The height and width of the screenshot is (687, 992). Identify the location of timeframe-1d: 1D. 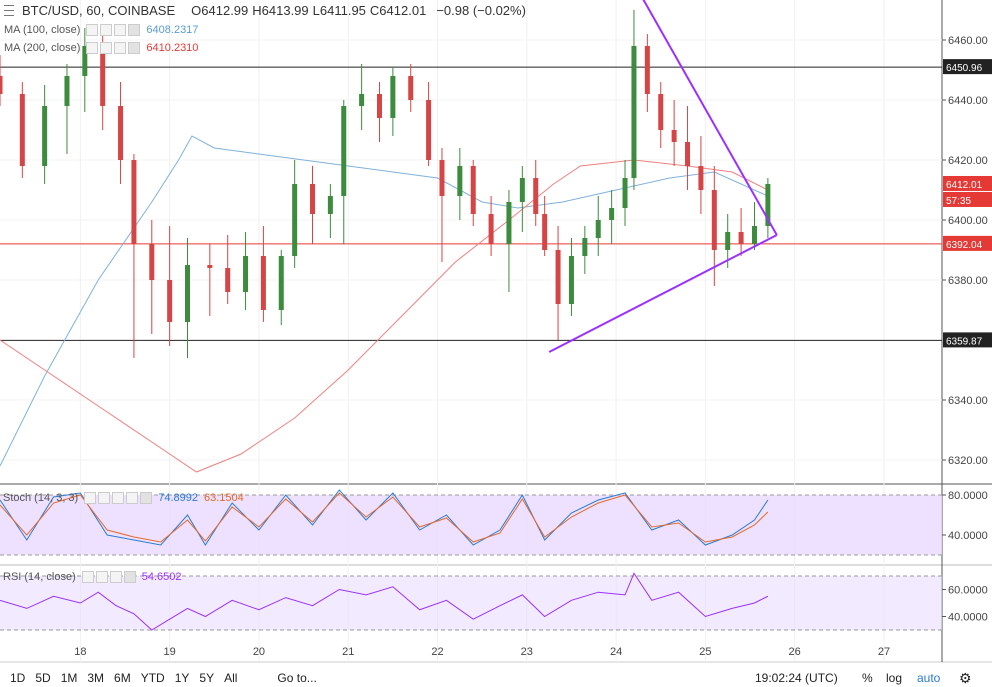
(18, 678).